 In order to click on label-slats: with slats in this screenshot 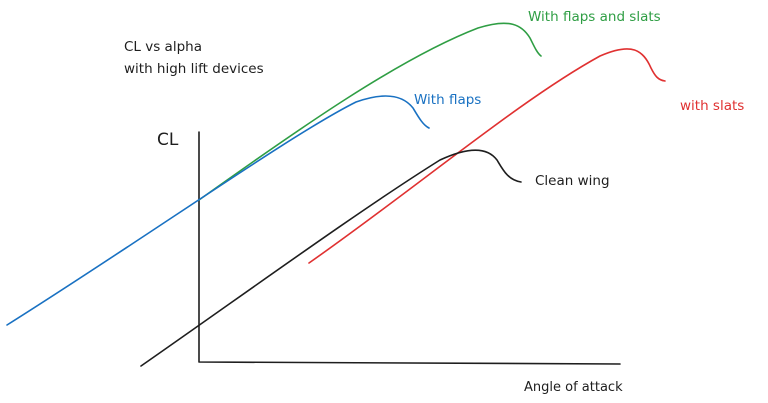, I will do `click(712, 106)`.